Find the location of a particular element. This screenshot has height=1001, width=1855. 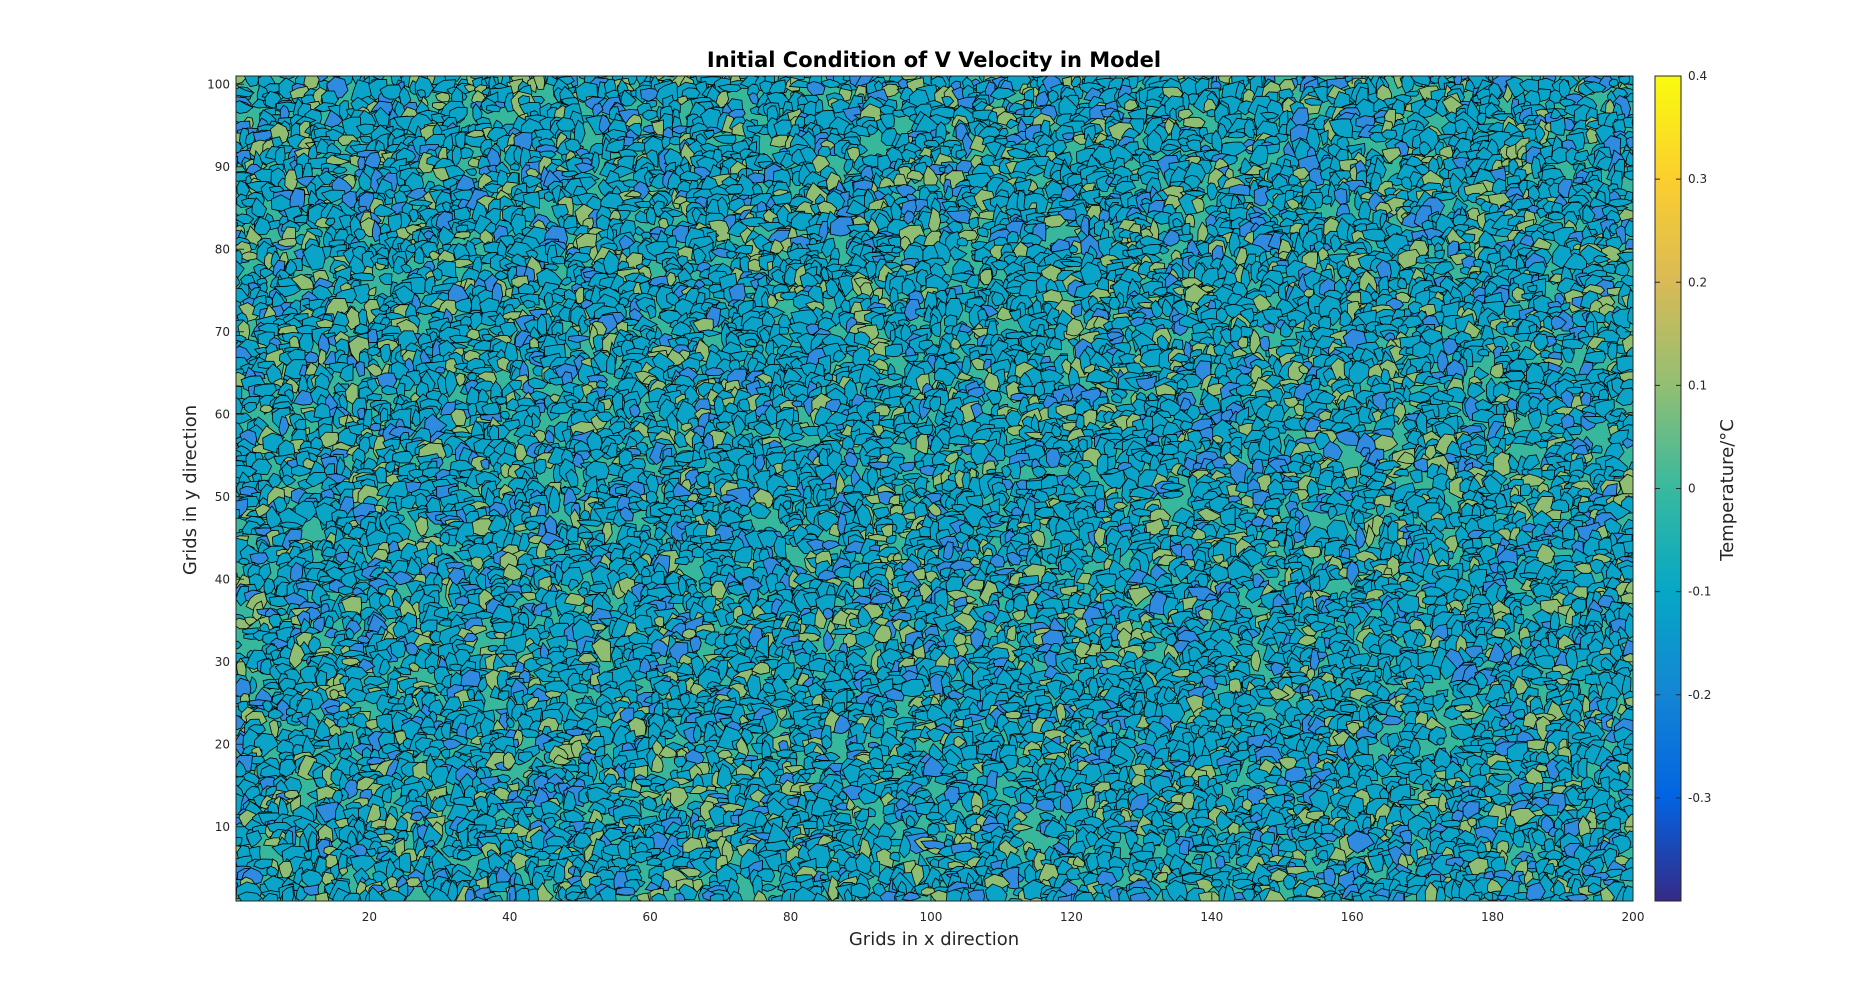

chart-title: Initial Condition of V Velocity in Model is located at coordinates (934, 60).